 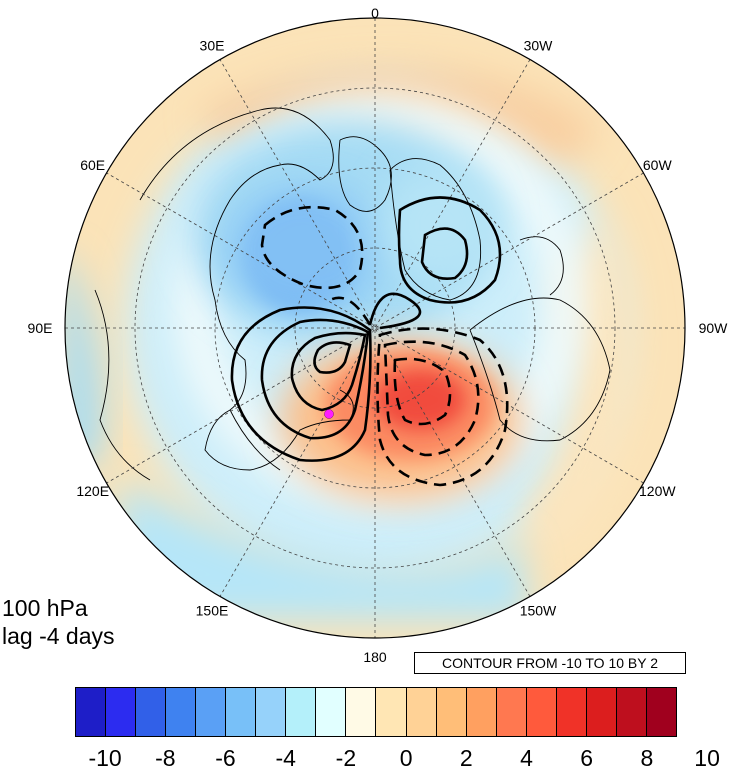 I want to click on longitude-label-10: 60E, so click(x=92, y=165).